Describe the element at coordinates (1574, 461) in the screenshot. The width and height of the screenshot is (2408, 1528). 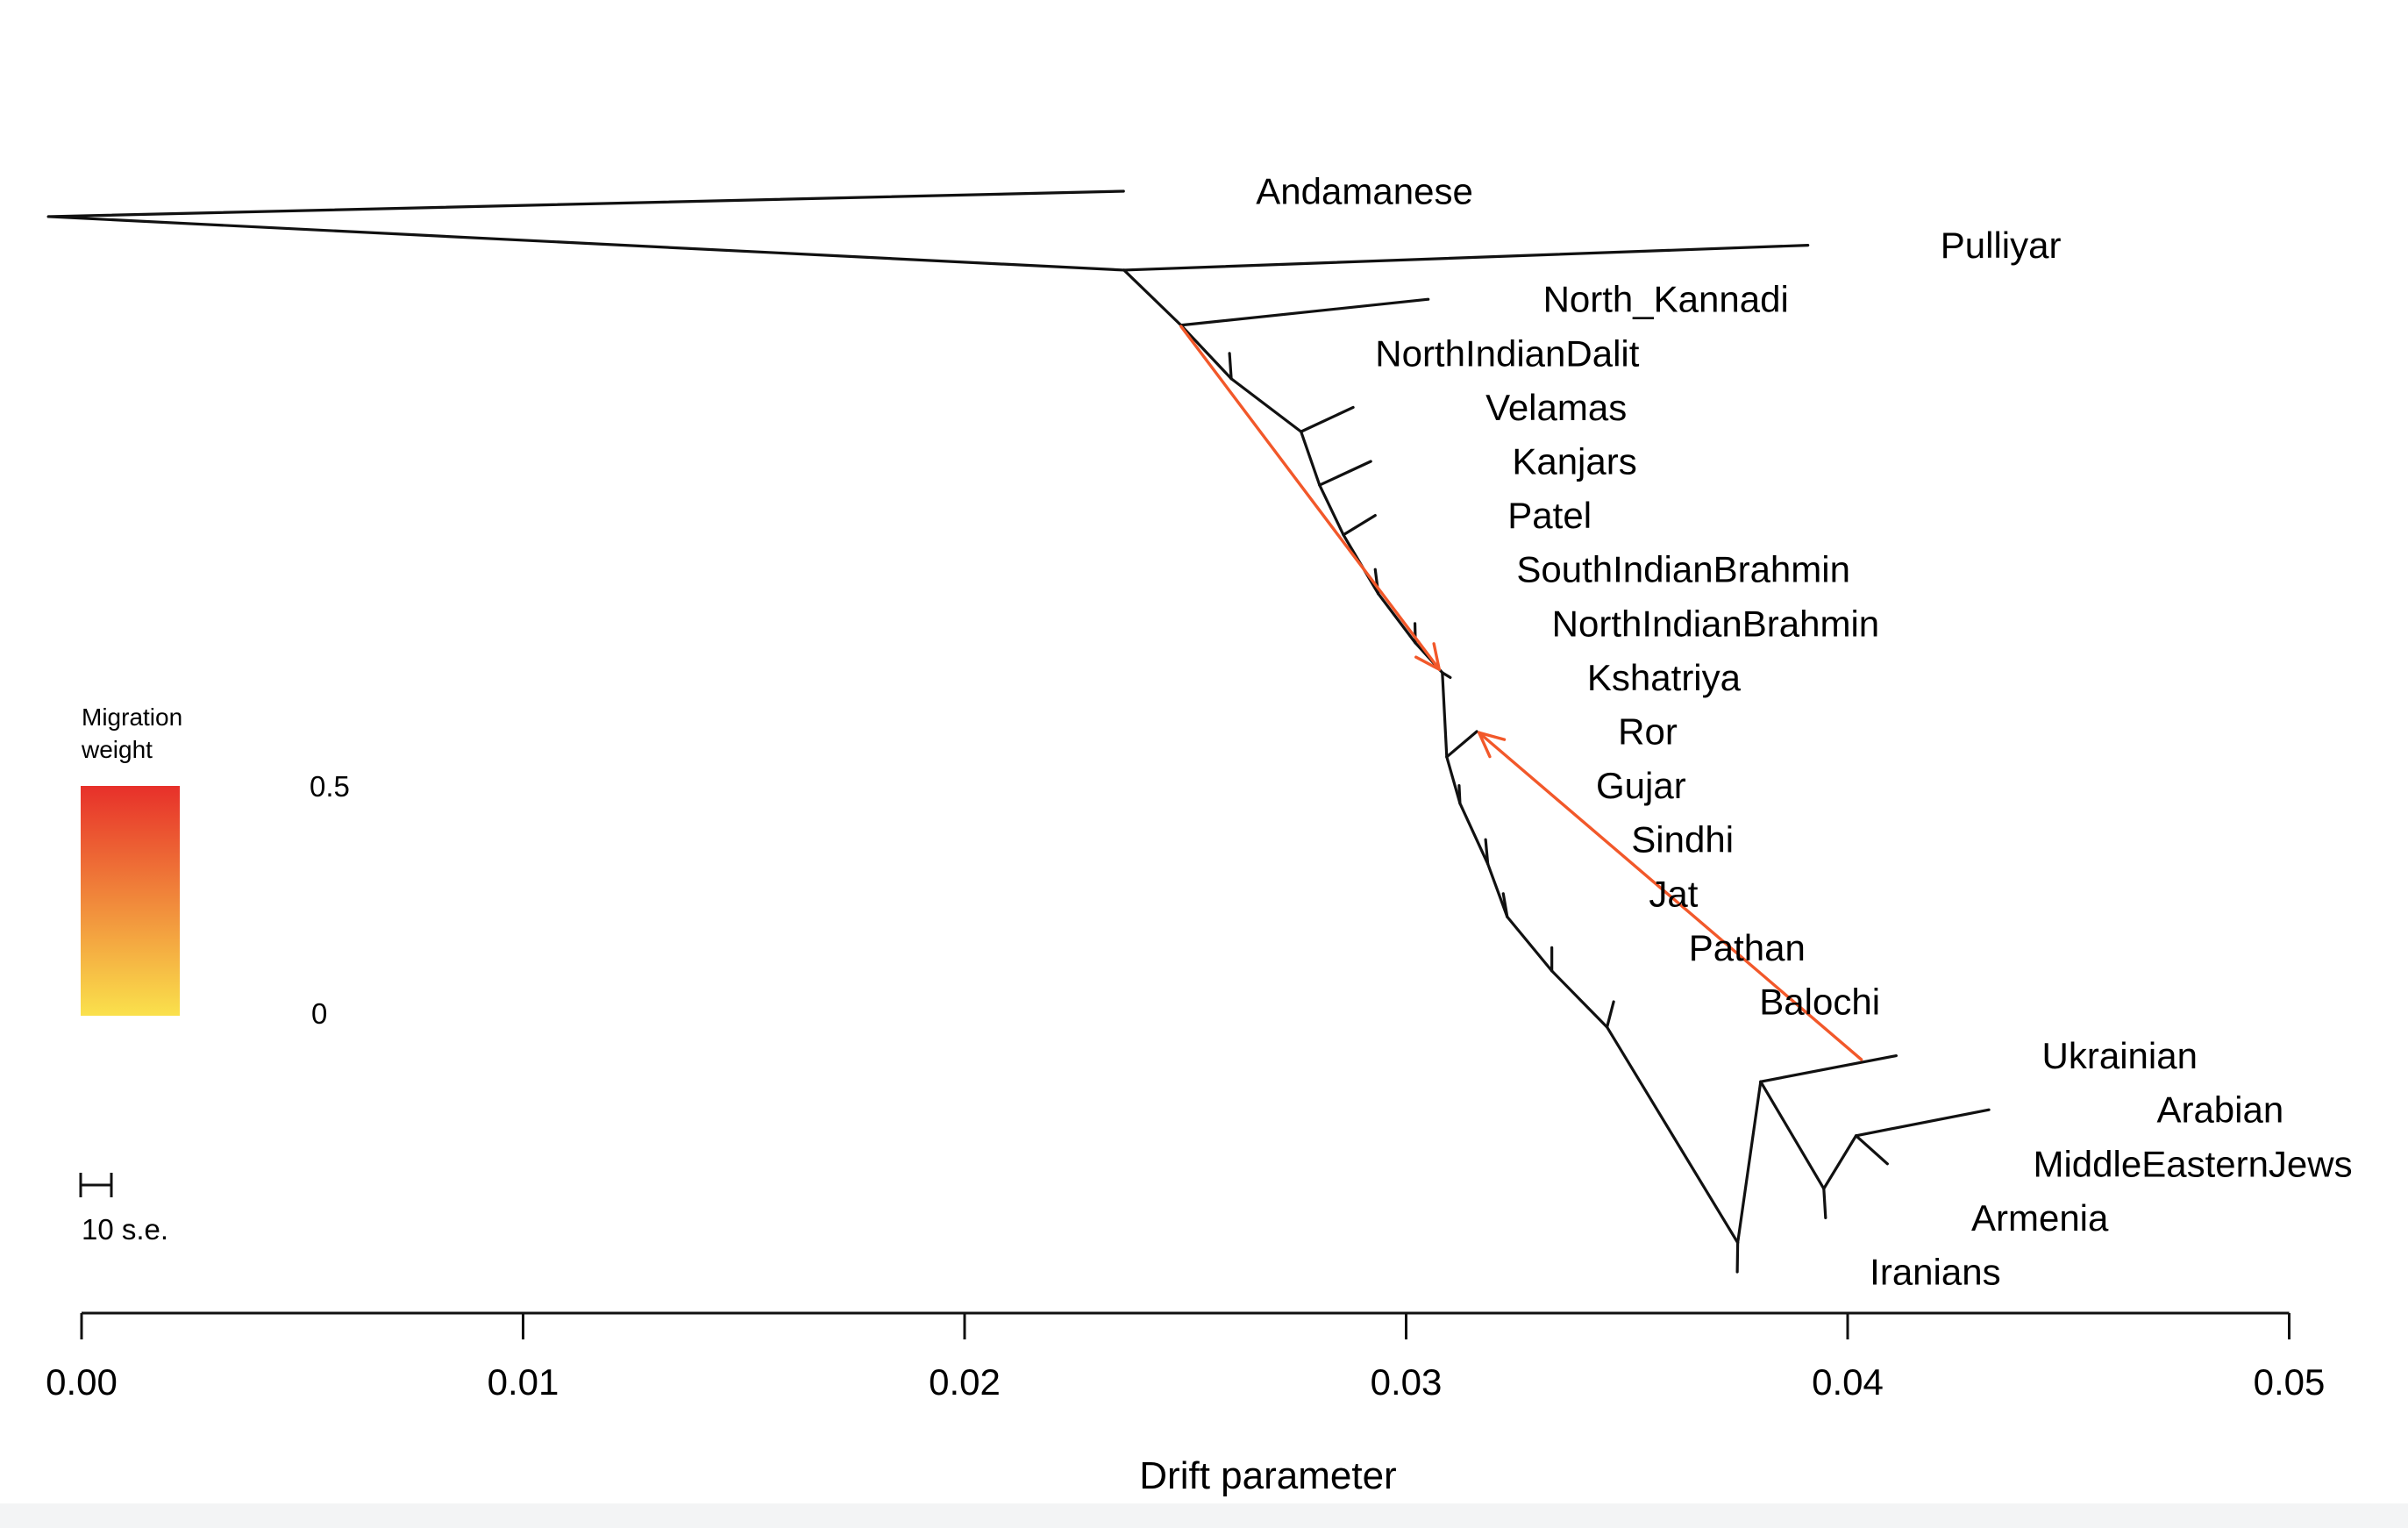
I see `tip-label-Kanjars: Kanjars` at that location.